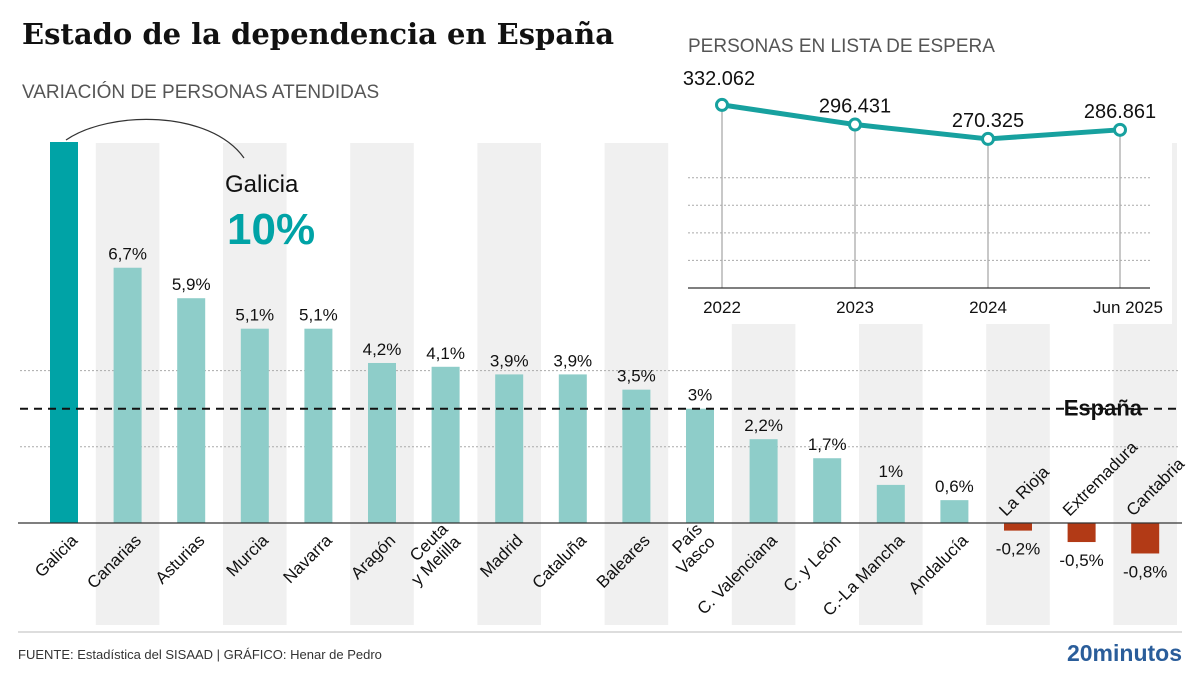  Describe the element at coordinates (318, 34) in the screenshot. I see `chart-title: Estado de la dependencia en España` at that location.